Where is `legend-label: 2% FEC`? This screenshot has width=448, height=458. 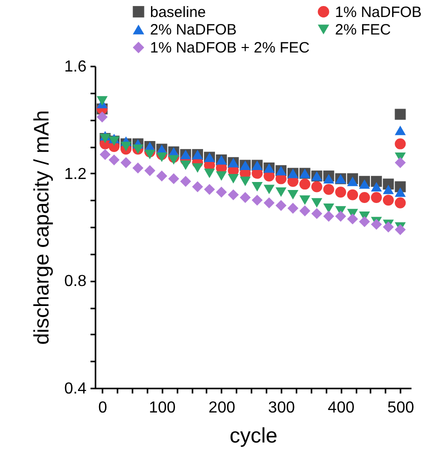
legend-label: 2% FEC is located at coordinates (363, 30).